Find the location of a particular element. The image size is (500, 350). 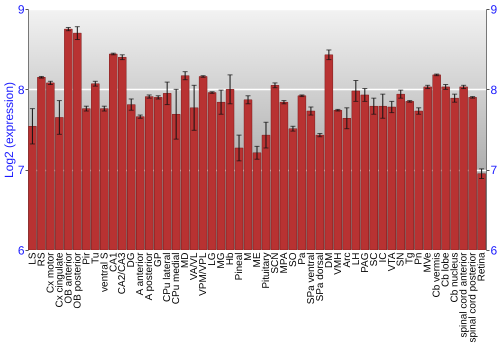

x-tick-label: Cx motor is located at coordinates (50, 273).